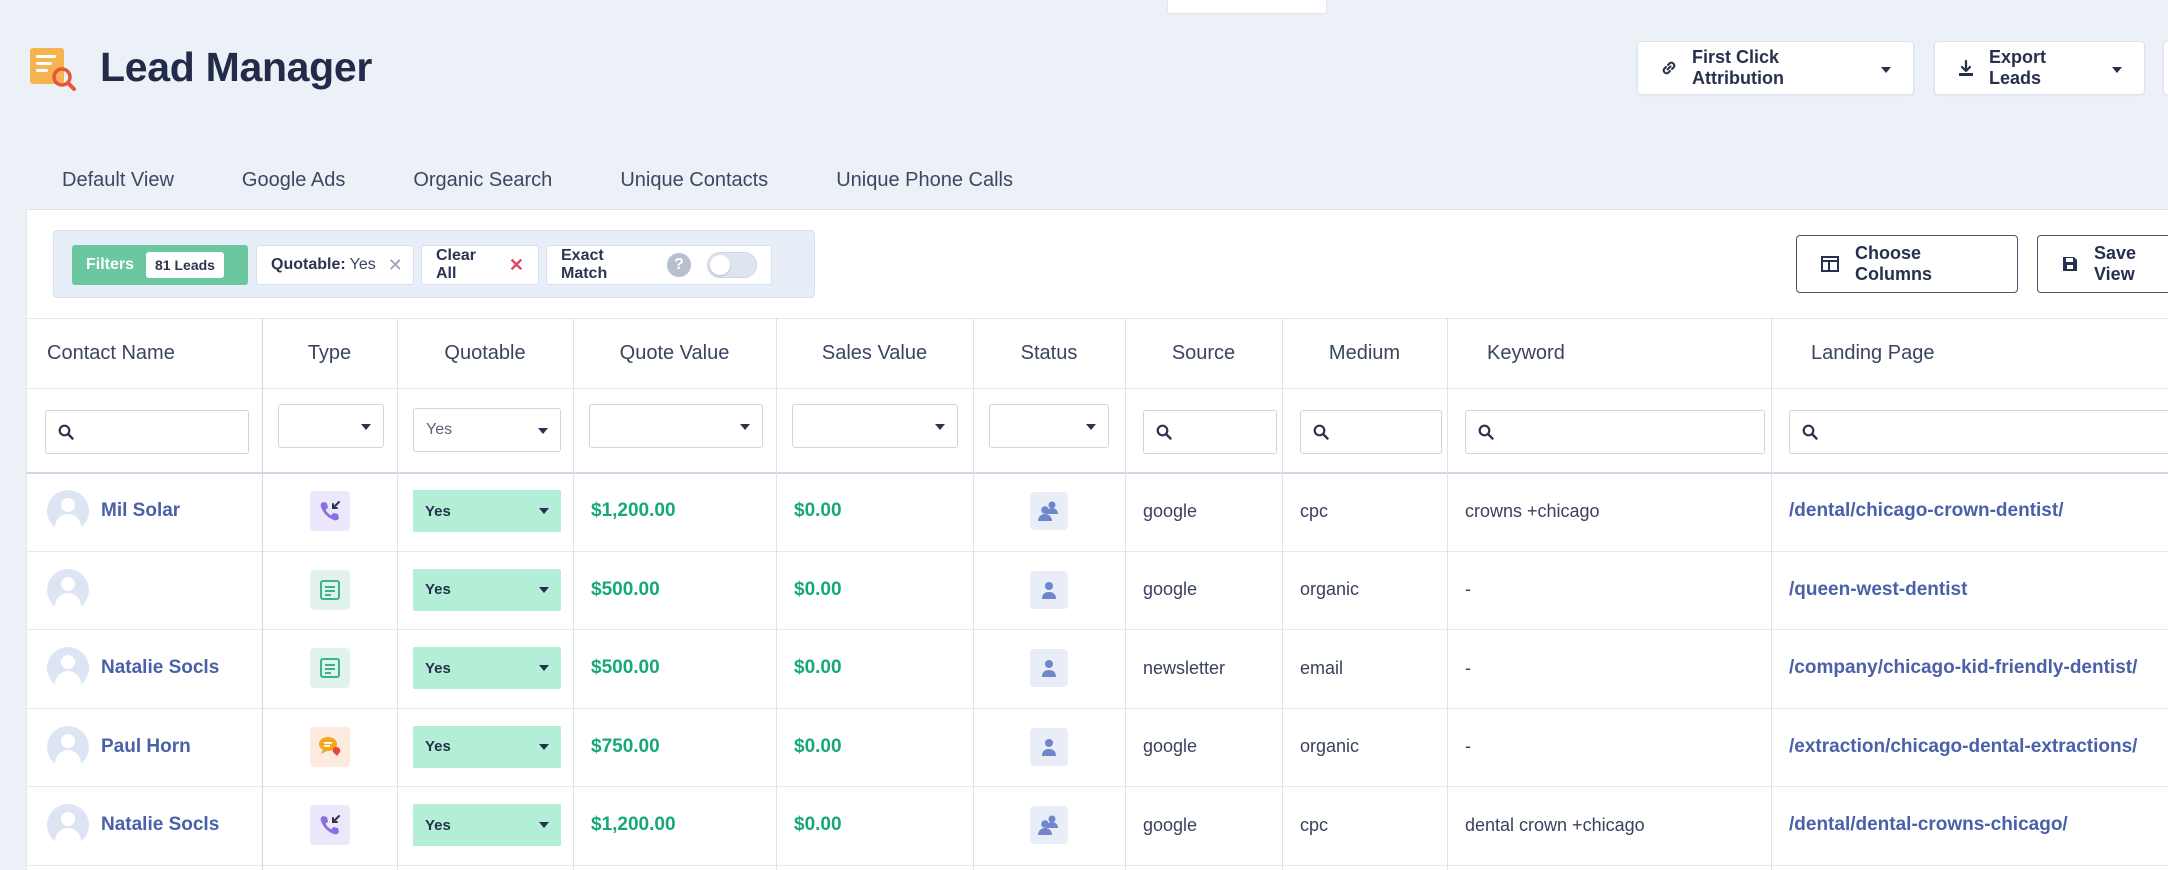 The width and height of the screenshot is (2168, 870). What do you see at coordinates (1372, 511) in the screenshot?
I see `medium-cell: cpc` at bounding box center [1372, 511].